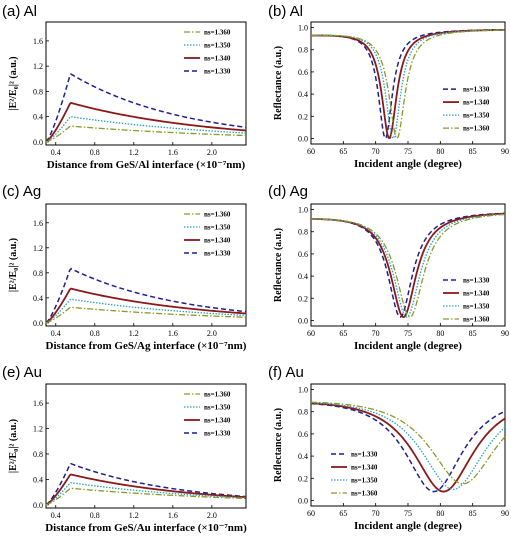  Describe the element at coordinates (146, 165) in the screenshot. I see `x-axis-label: Distance from GeS/Al interface (×10⁻⁷nm)` at that location.